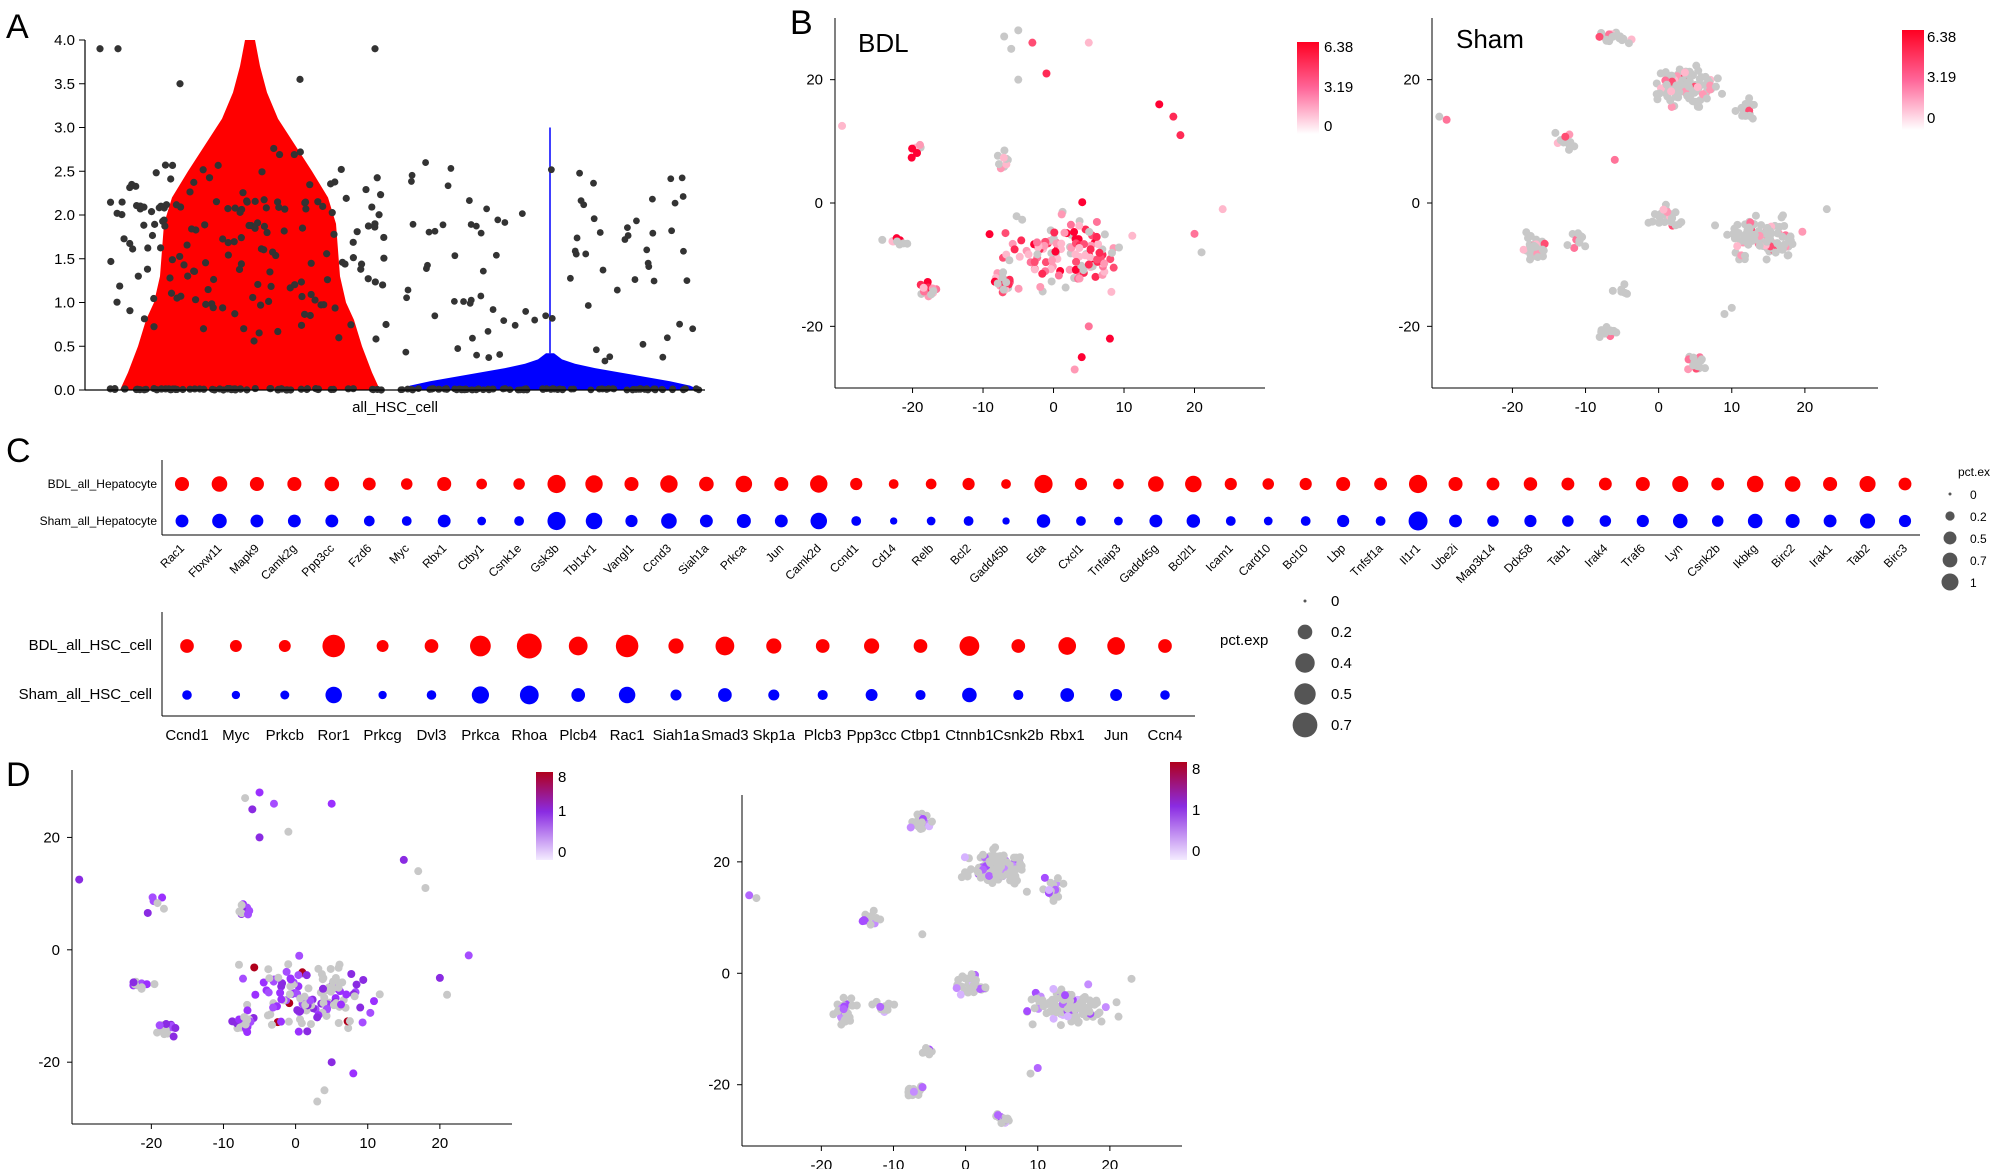 This screenshot has height=1174, width=1990. What do you see at coordinates (1643, 521) in the screenshot?
I see `dot-sham-traf6` at bounding box center [1643, 521].